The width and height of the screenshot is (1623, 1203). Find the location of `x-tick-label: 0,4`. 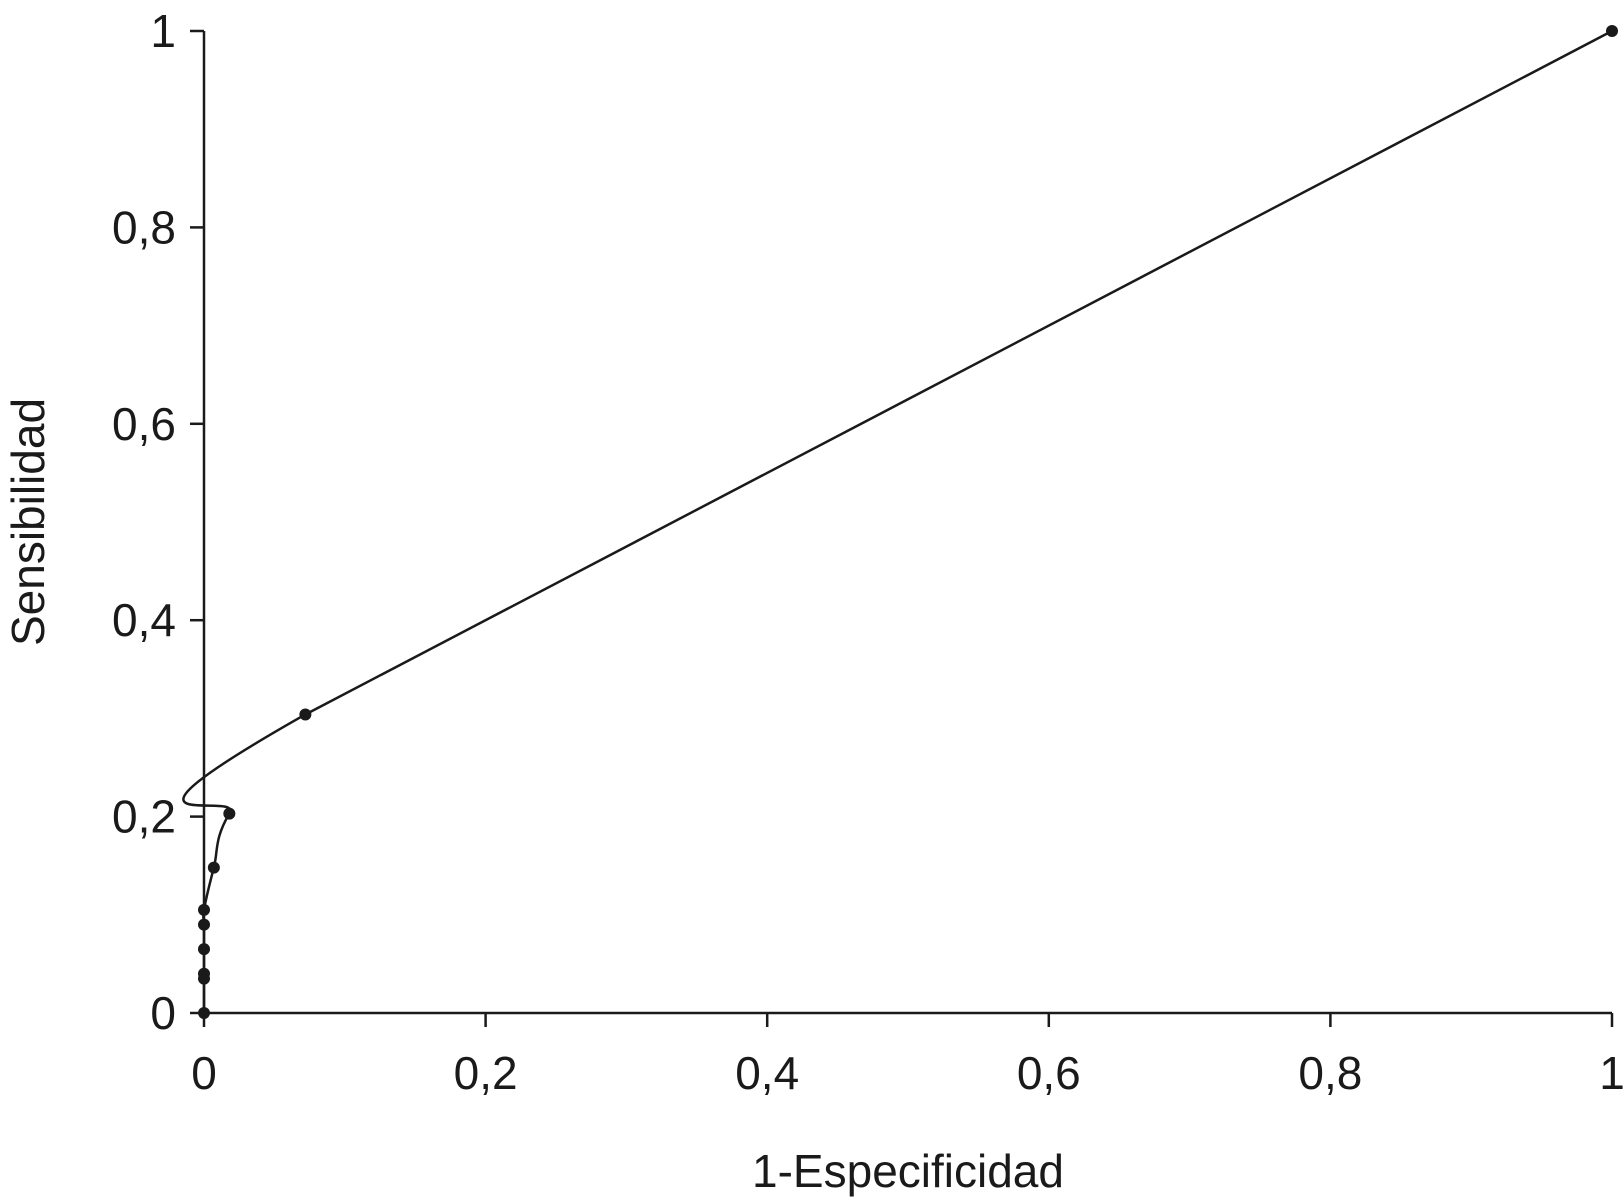

x-tick-label: 0,4 is located at coordinates (767, 1073).